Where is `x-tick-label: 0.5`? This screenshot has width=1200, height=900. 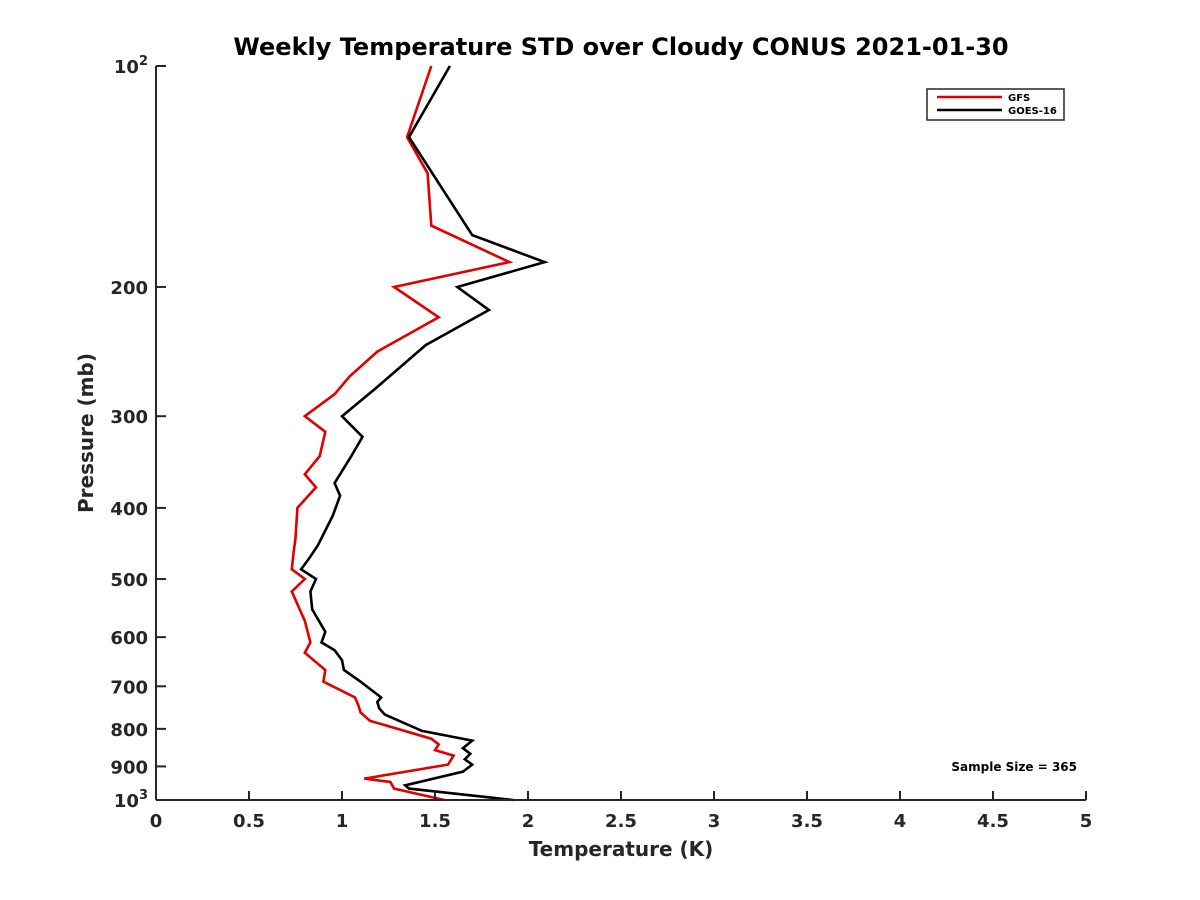
x-tick-label: 0.5 is located at coordinates (249, 821).